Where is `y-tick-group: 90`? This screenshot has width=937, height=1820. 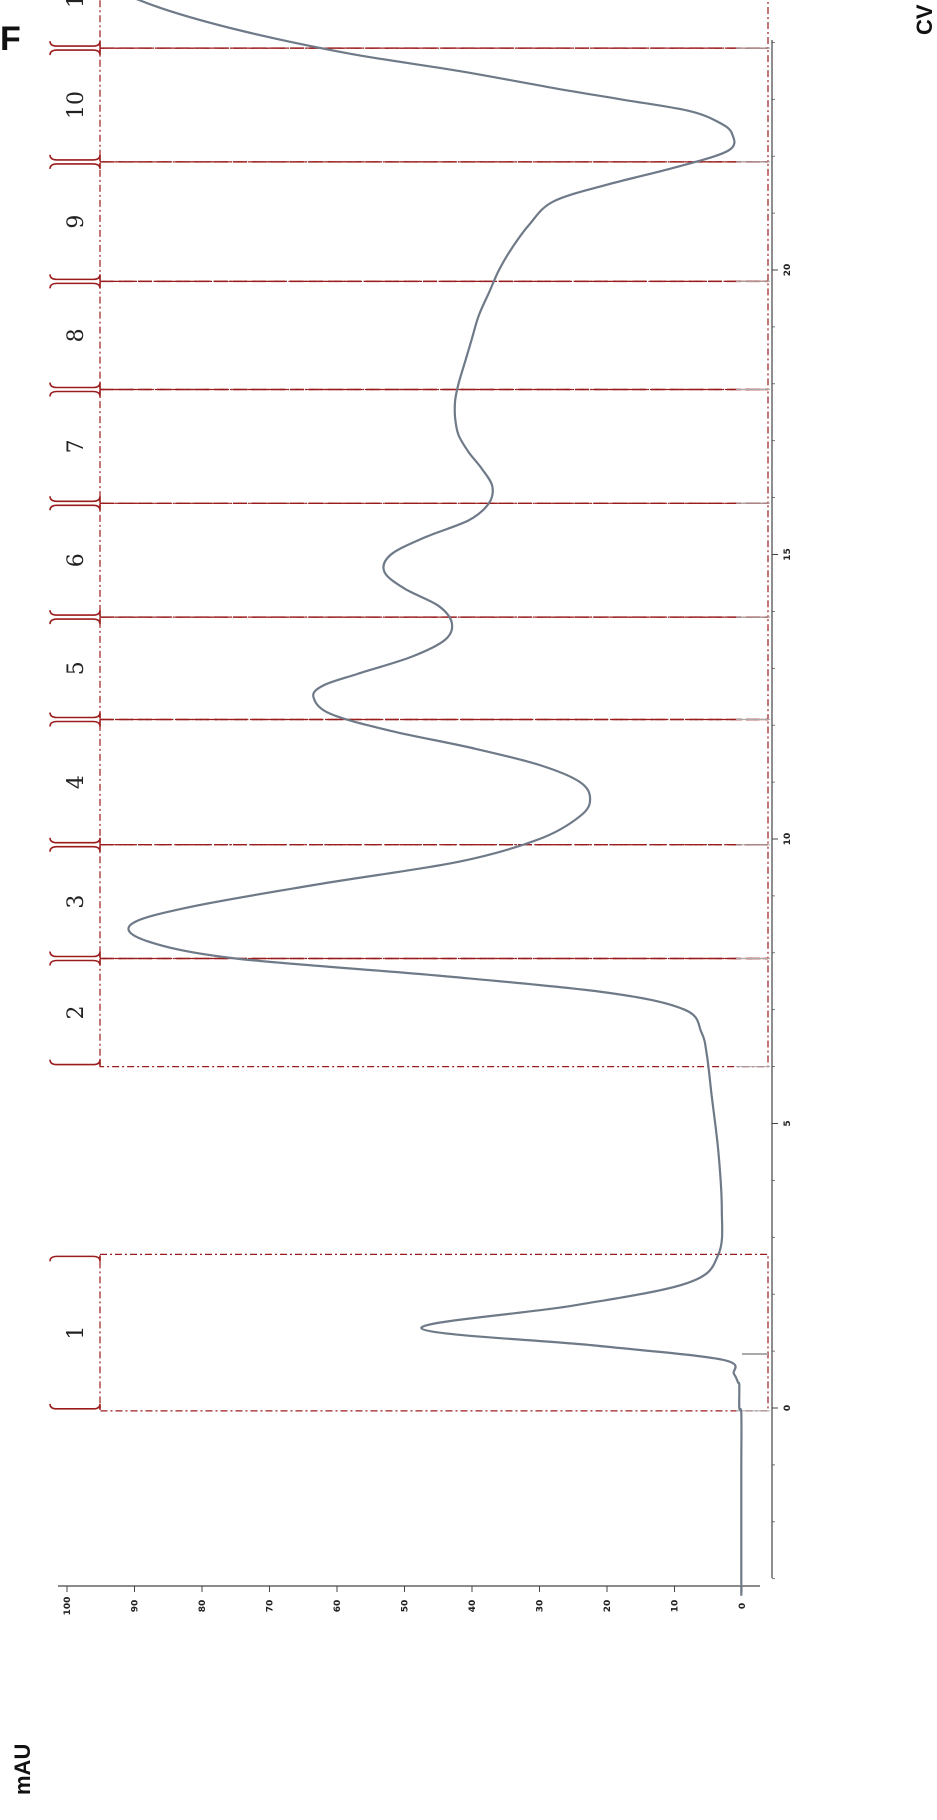 y-tick-group: 90 is located at coordinates (136, 1606).